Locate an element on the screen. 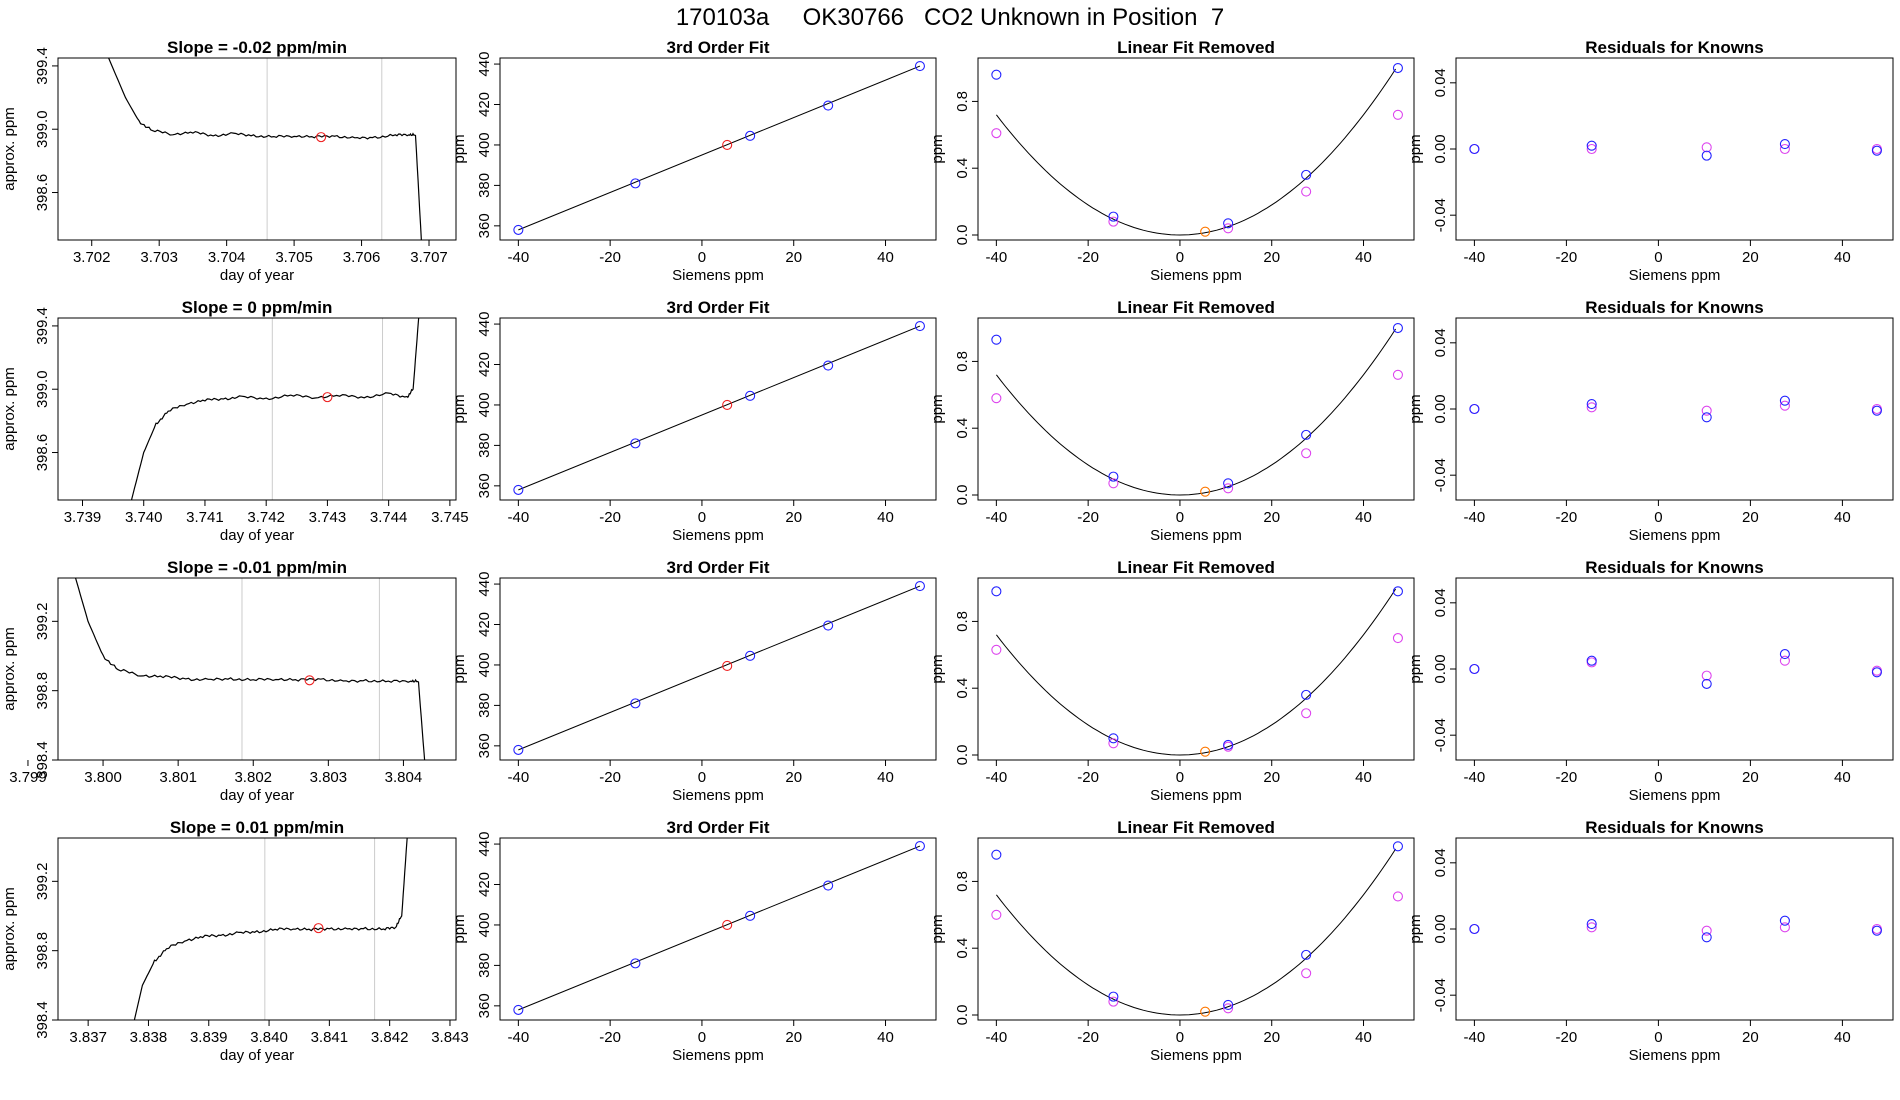 The image size is (1900, 1100). x-tick-label: 3.742 is located at coordinates (266, 517).